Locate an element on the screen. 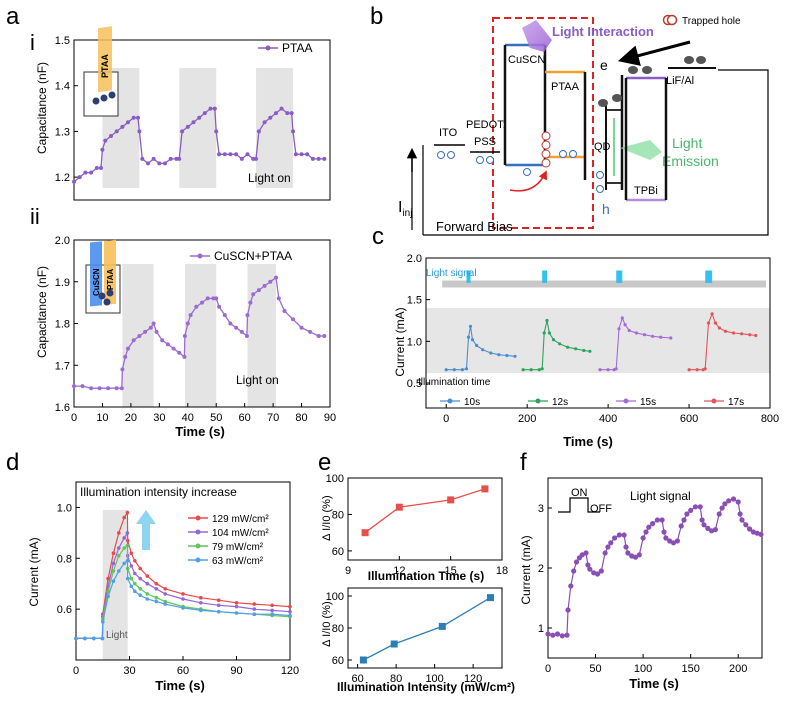 The image size is (800, 702). chart-c-series-0-point is located at coordinates (446, 370).